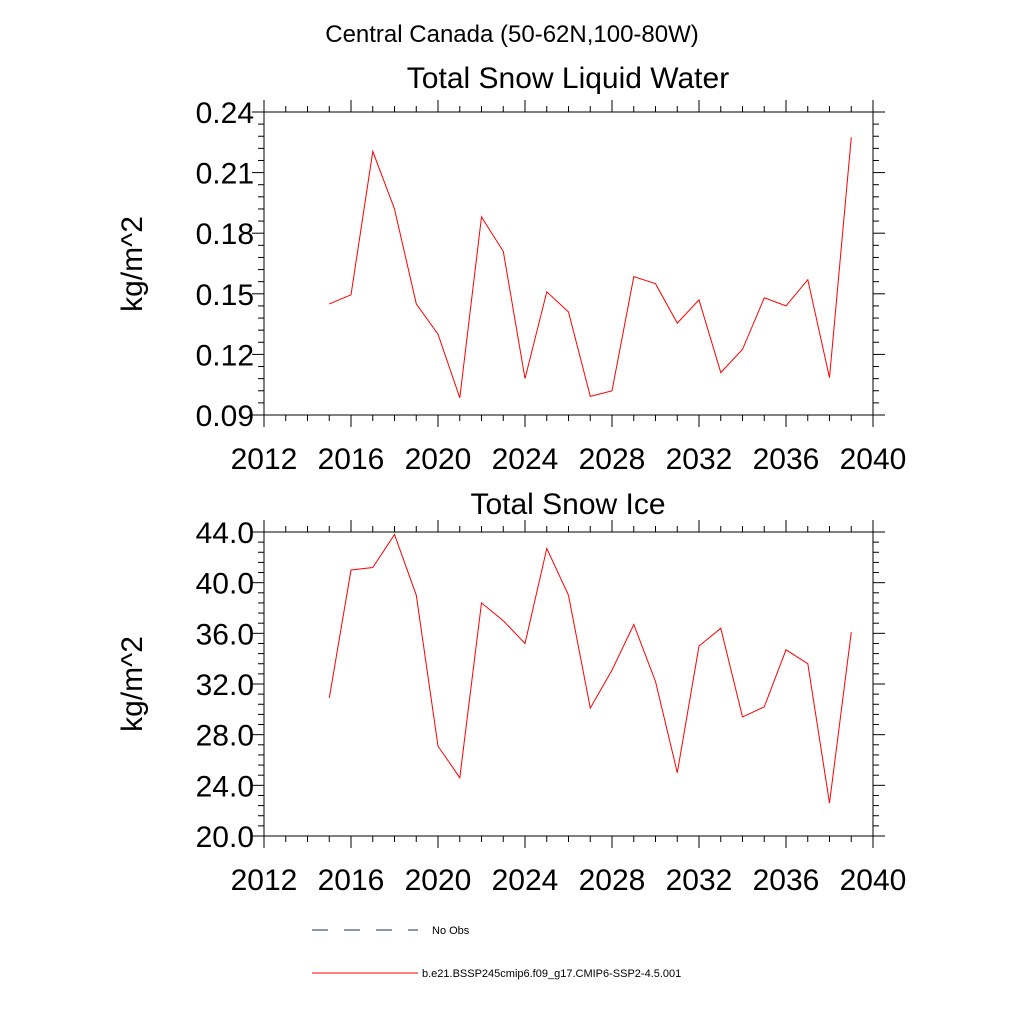  What do you see at coordinates (225, 416) in the screenshot?
I see `y-tick-label: 0.09` at bounding box center [225, 416].